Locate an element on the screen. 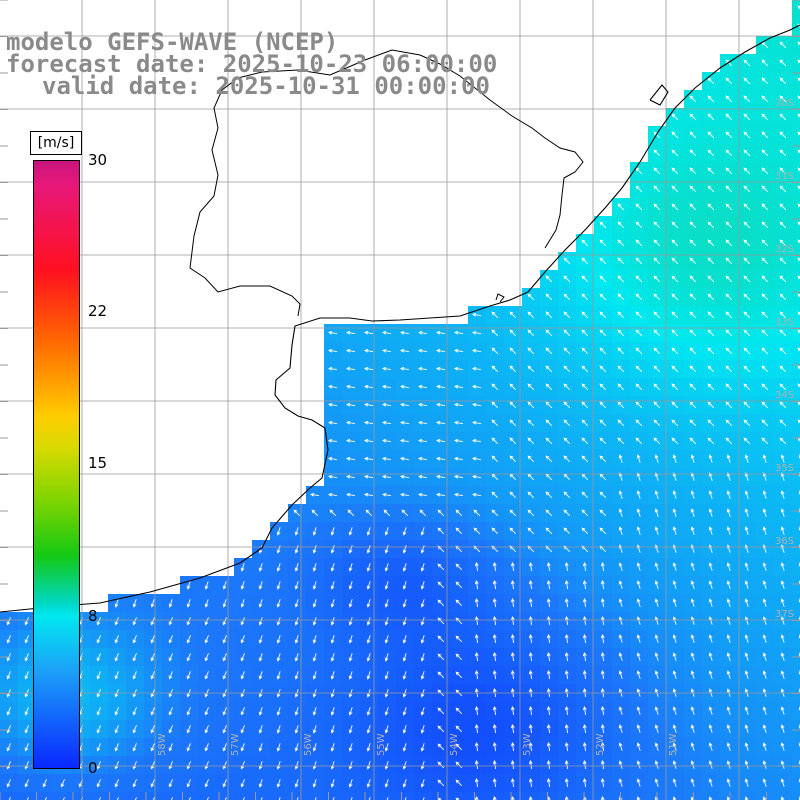 The width and height of the screenshot is (800, 800). latitude-labels: 30S 31S 32S 33S 34S 35S 36S 37S is located at coordinates (784, 359).